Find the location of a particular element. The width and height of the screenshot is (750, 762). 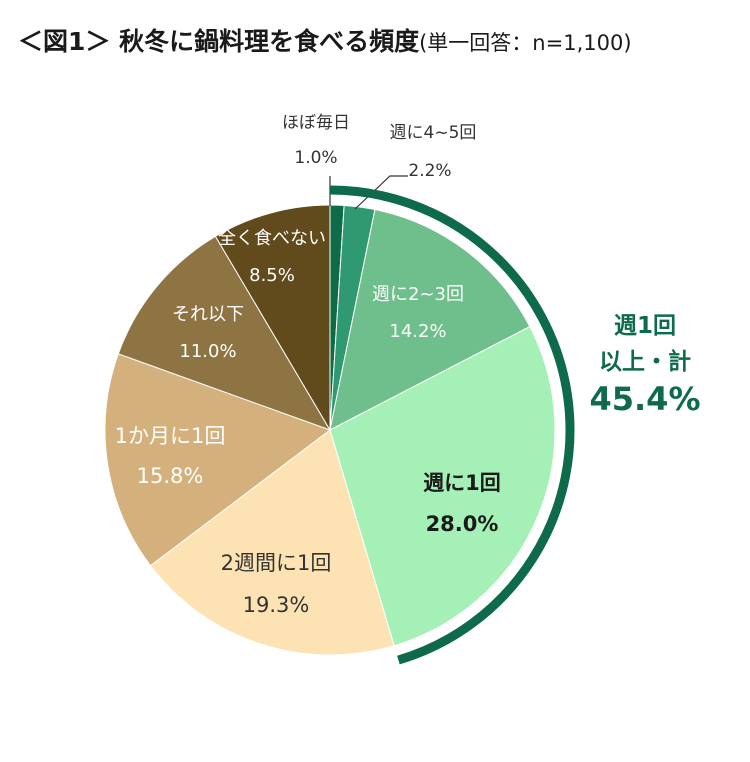

slice-label: 全く食べない is located at coordinates (272, 238).